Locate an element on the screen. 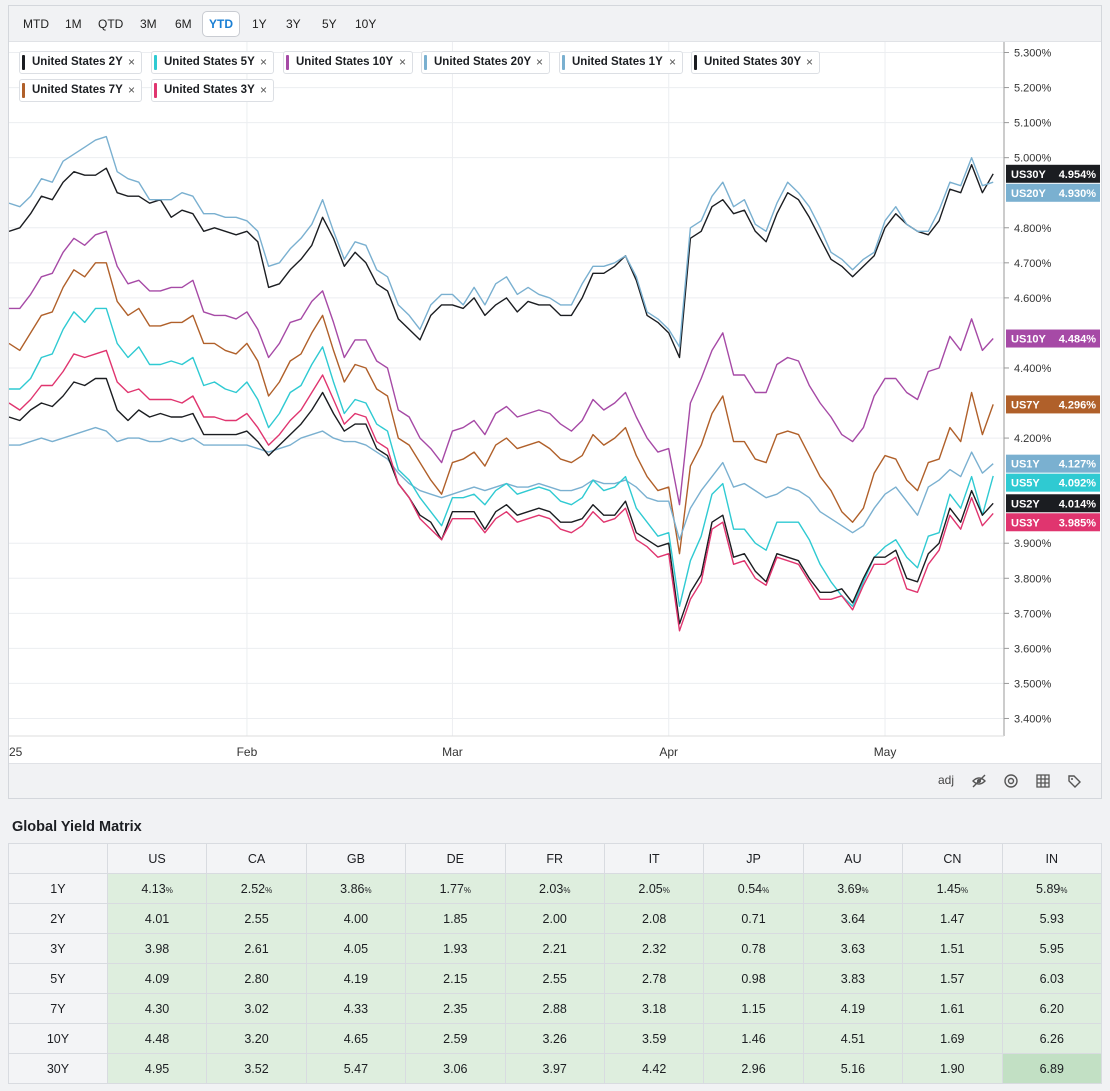 The image size is (1110, 1091). matrix-cell: 1.47 is located at coordinates (952, 918).